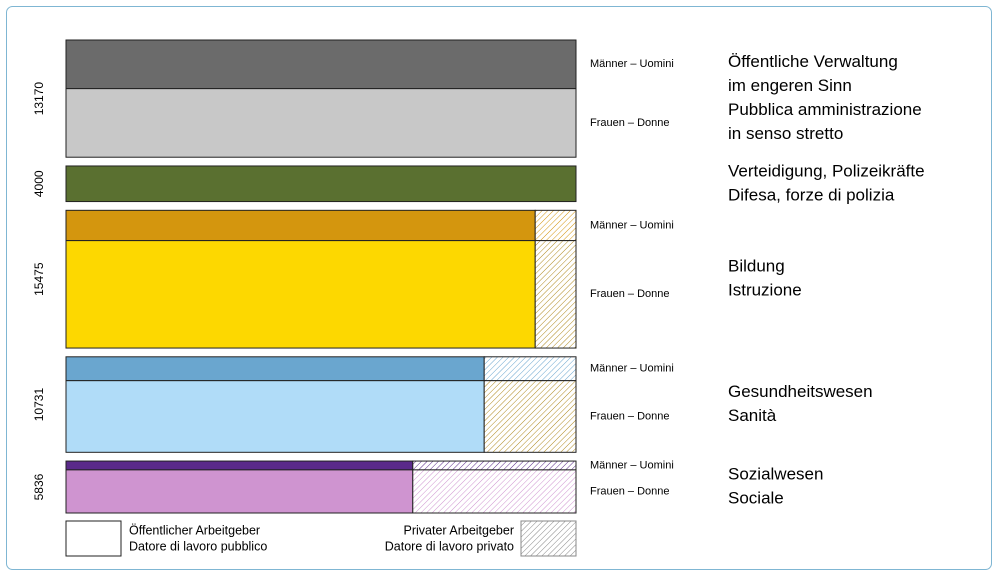  What do you see at coordinates (39, 99) in the screenshot?
I see `group-total: 13170` at bounding box center [39, 99].